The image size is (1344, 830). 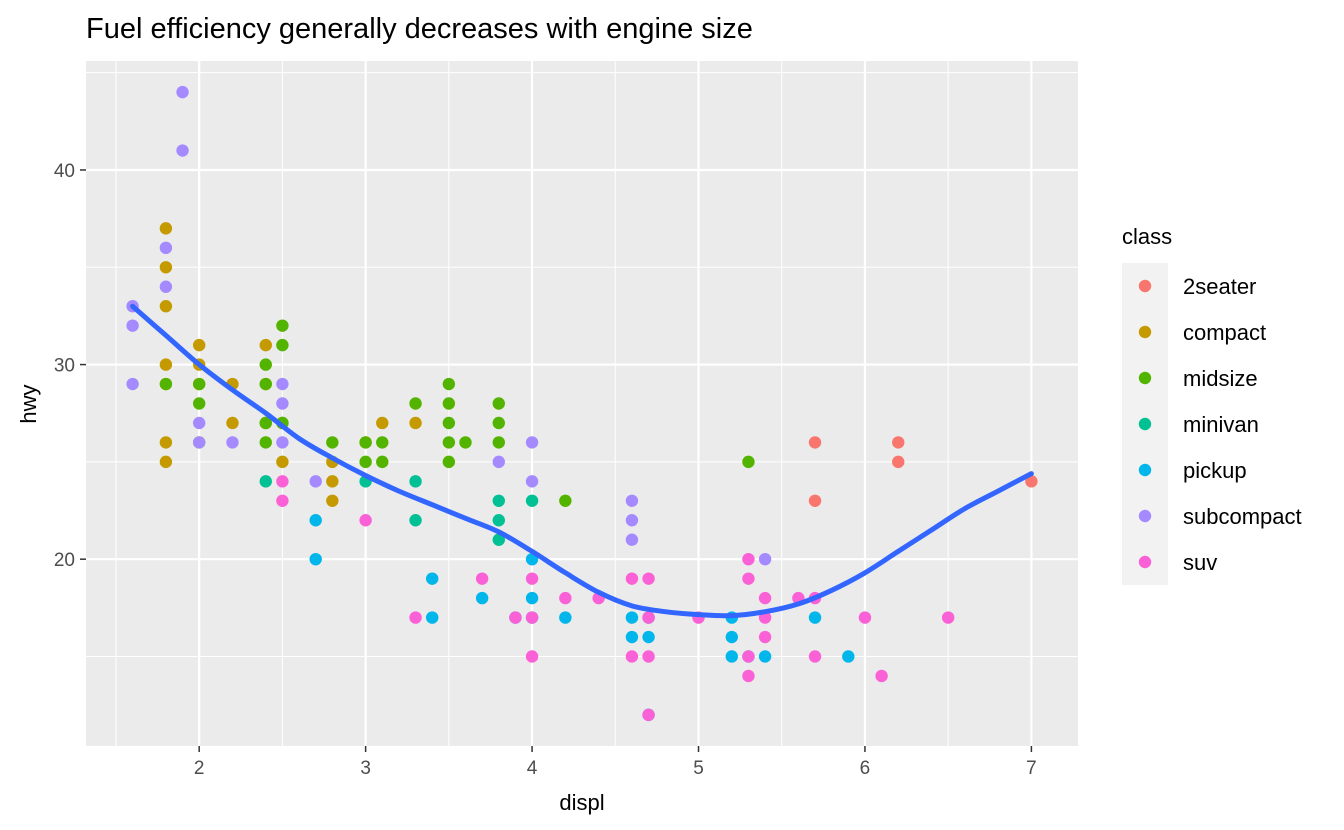 What do you see at coordinates (1200, 562) in the screenshot?
I see `legend-label-suv: suv` at bounding box center [1200, 562].